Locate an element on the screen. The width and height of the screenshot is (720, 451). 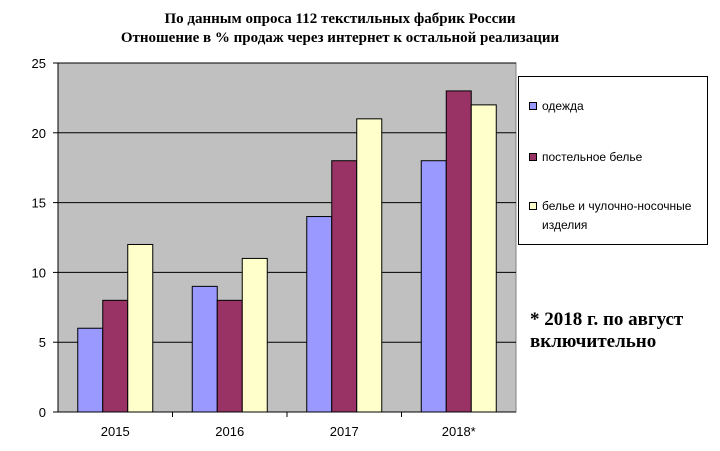
legend-swatch-clothing is located at coordinates (533, 106).